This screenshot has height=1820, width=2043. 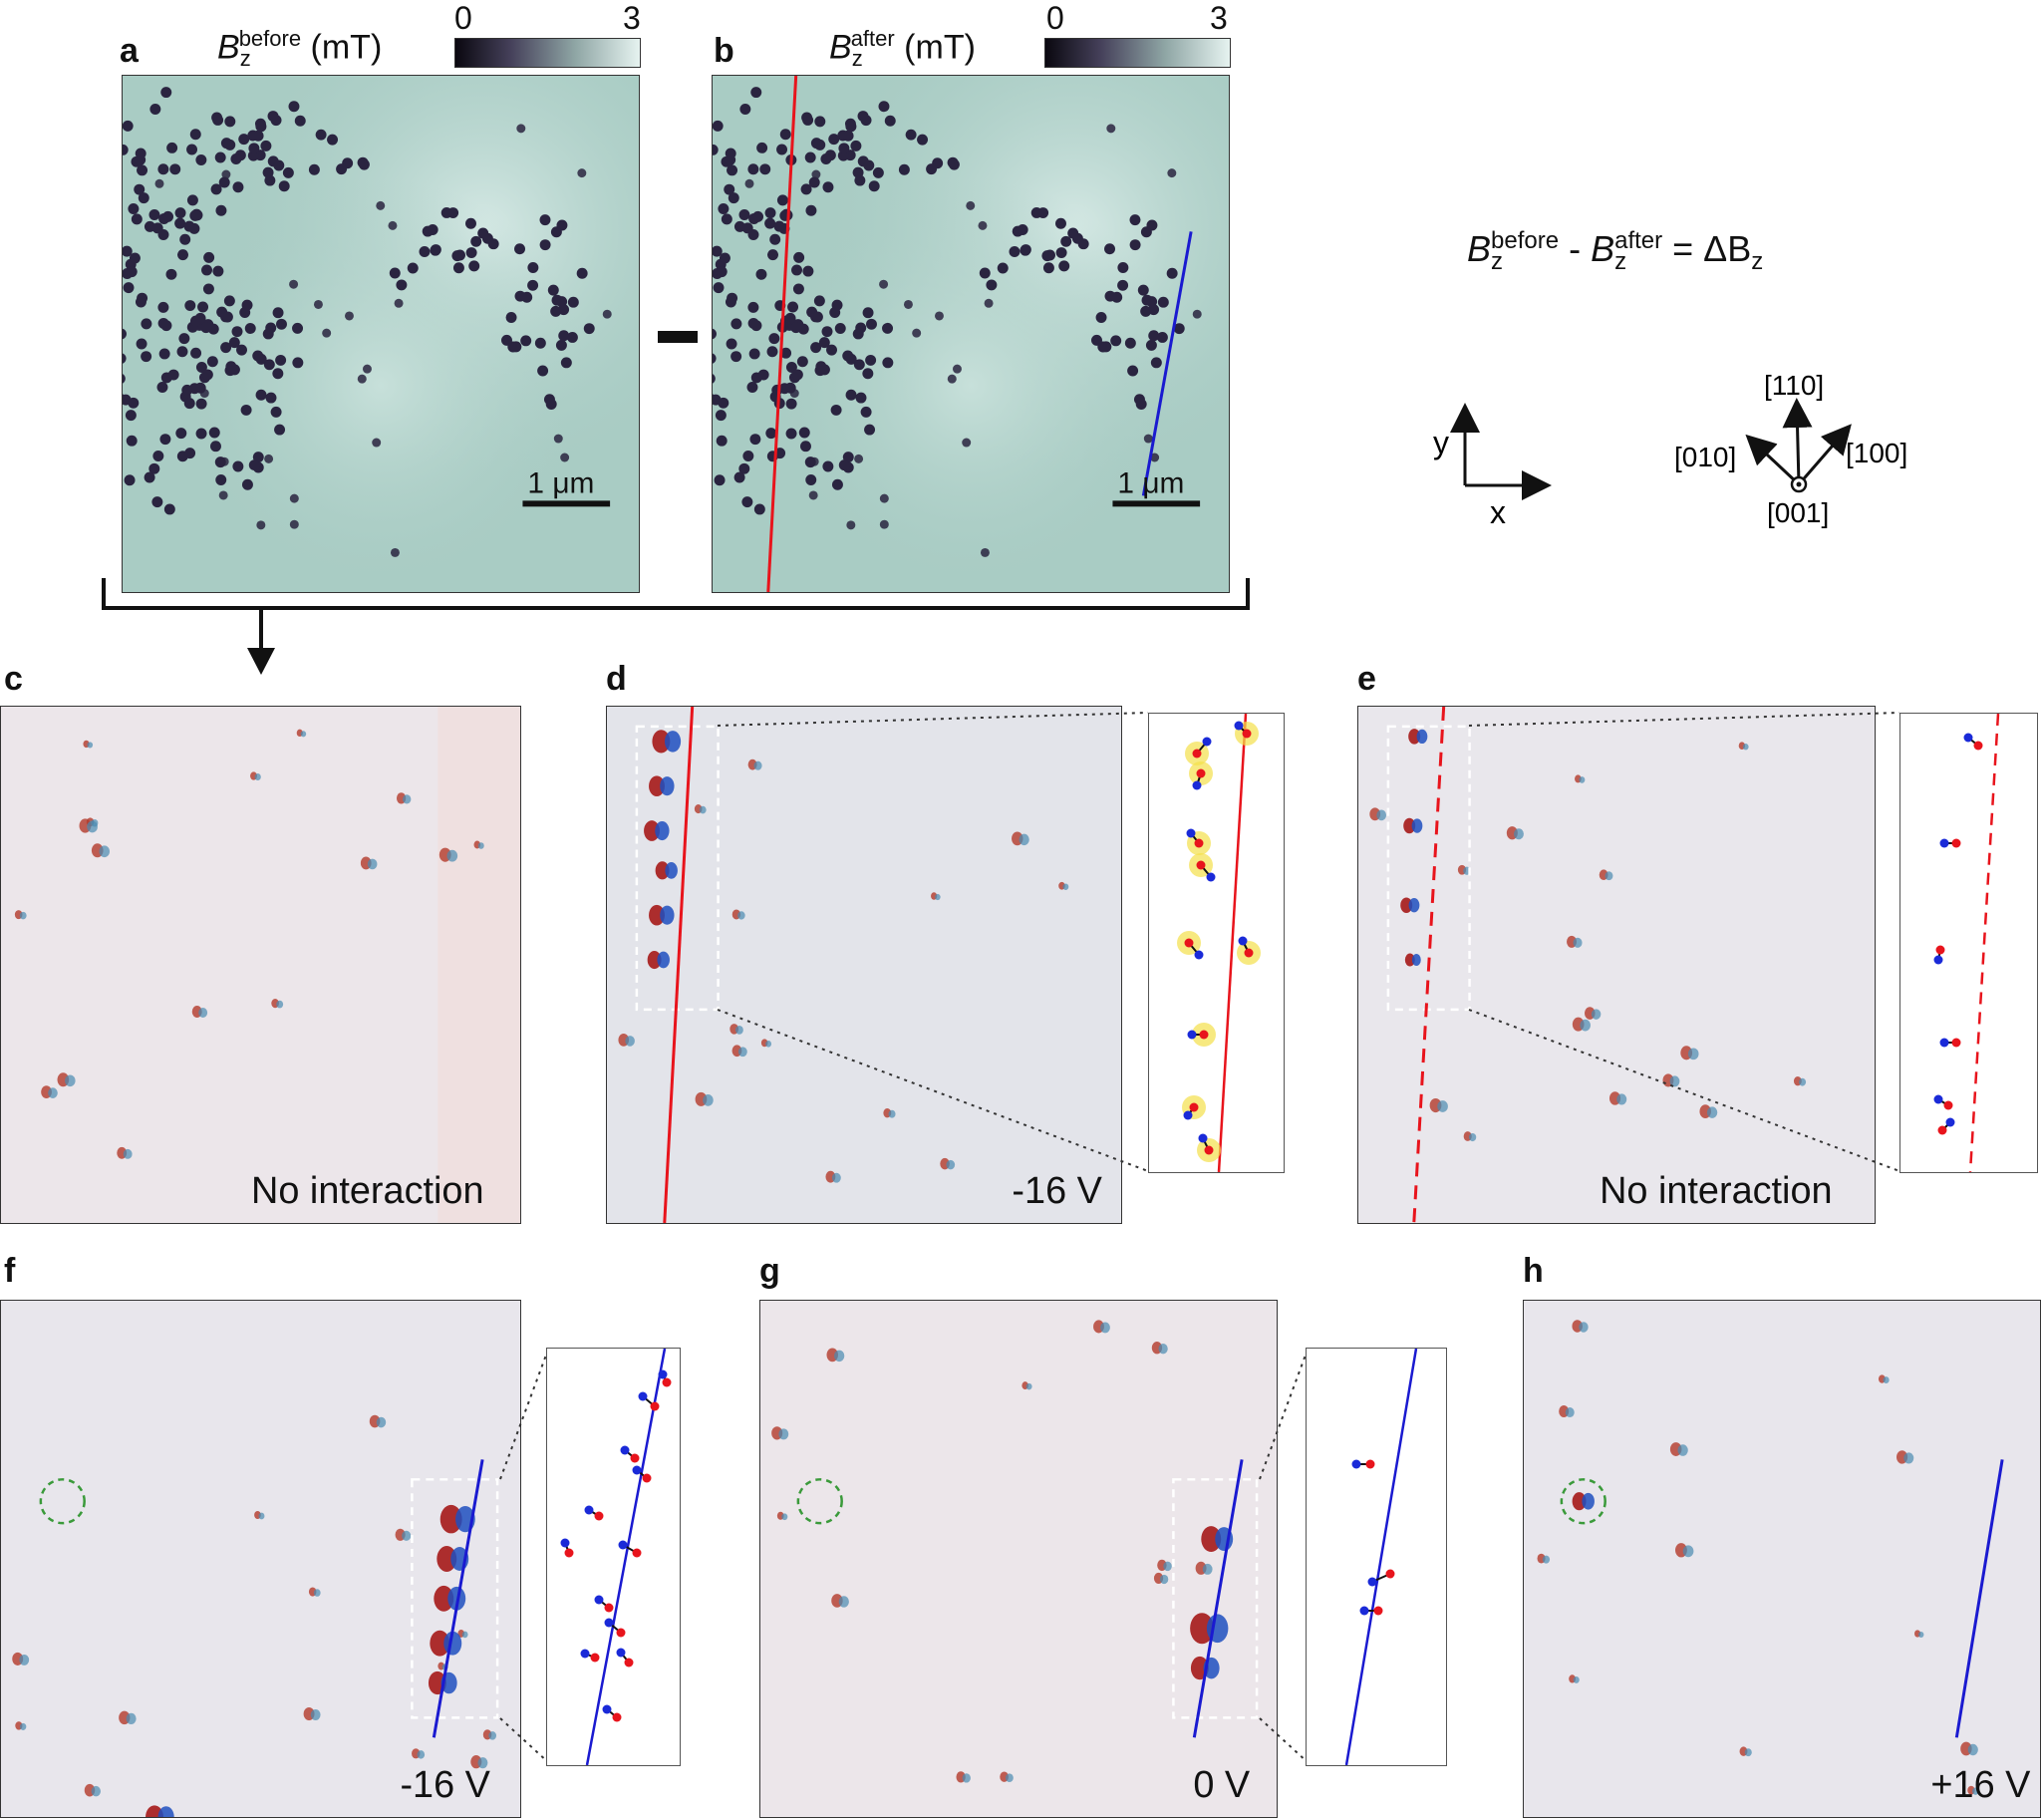 What do you see at coordinates (616, 679) in the screenshot?
I see `panel-d-label: d` at bounding box center [616, 679].